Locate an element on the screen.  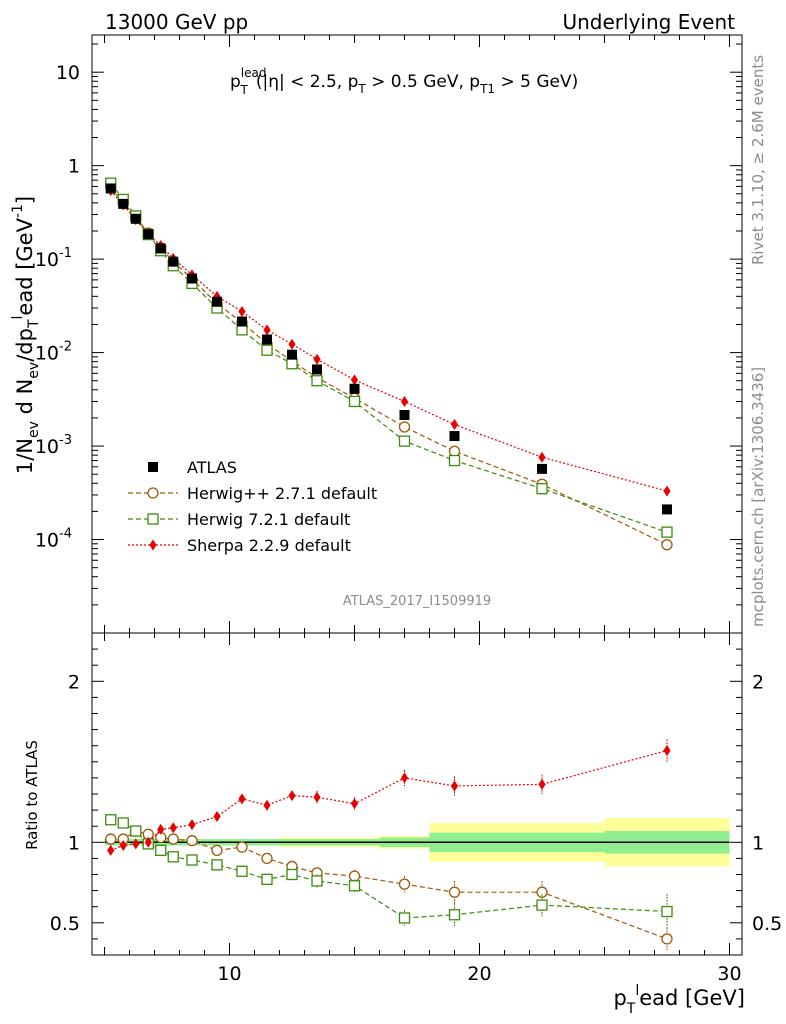
legend-entry-sherpa-2-2-9-default: Sherpa 2.2.9 default is located at coordinates (239, 545).